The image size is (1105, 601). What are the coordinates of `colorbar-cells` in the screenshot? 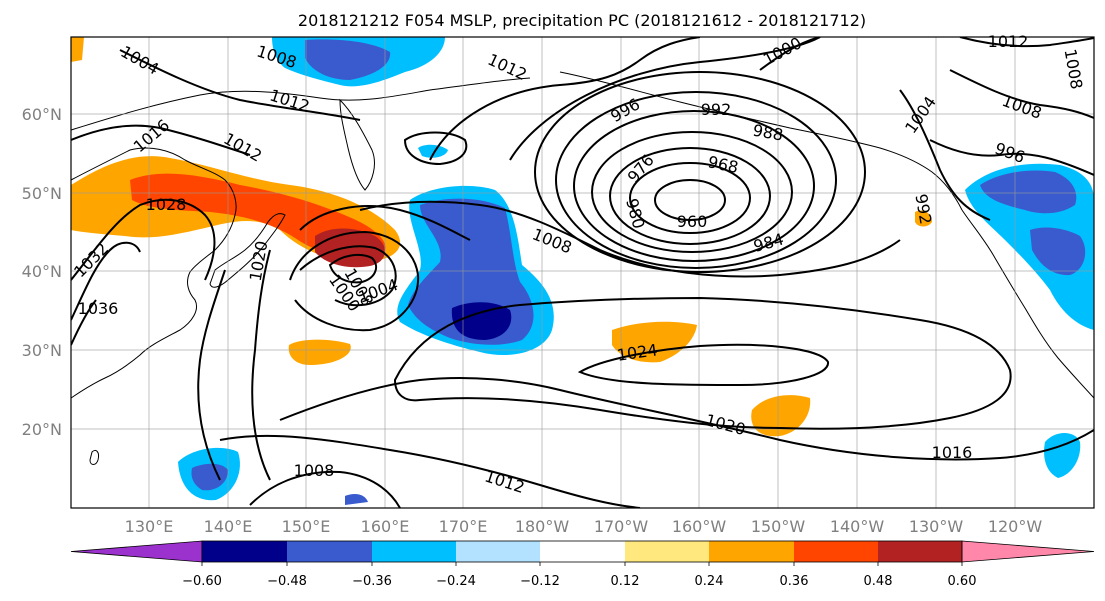 It's located at (582, 553).